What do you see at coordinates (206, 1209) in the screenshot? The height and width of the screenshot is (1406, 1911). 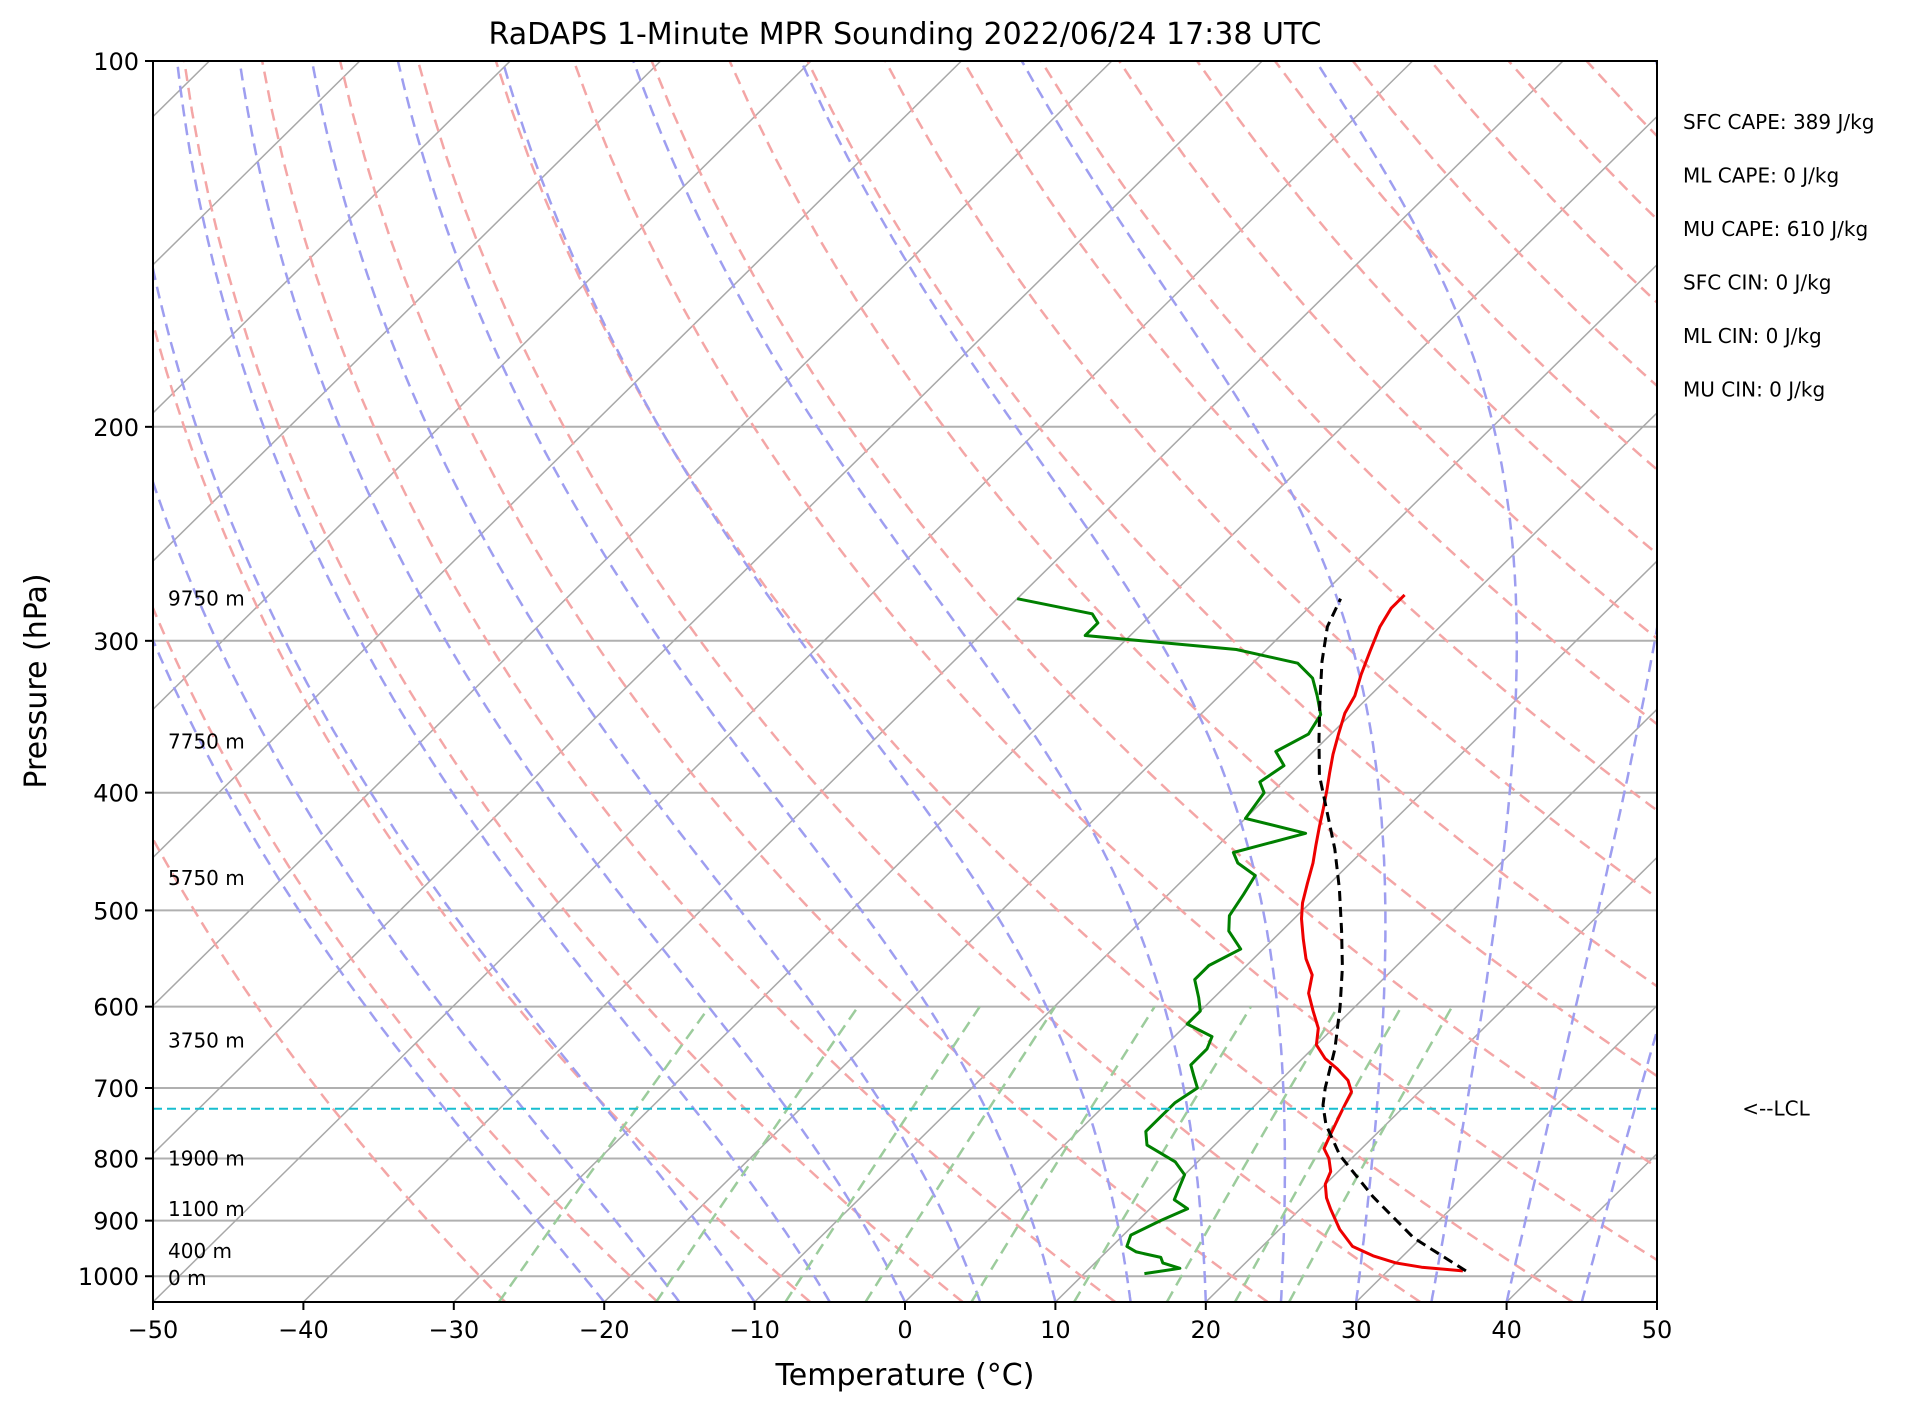 I see `height-label: 1100 m` at bounding box center [206, 1209].